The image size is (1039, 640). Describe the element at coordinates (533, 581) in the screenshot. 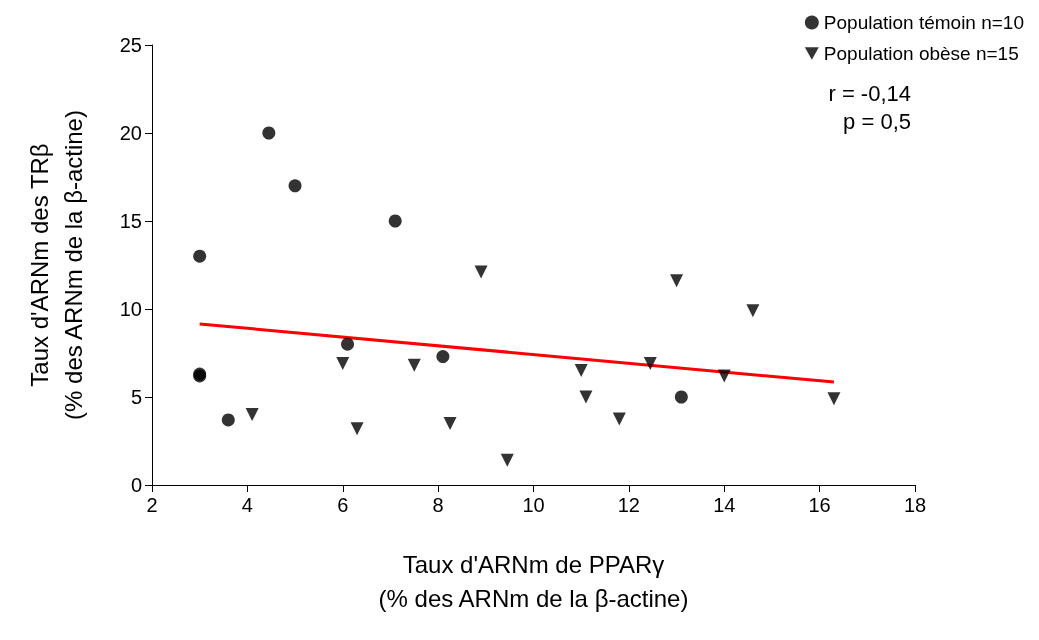

I see `x-axis-title: Taux d'ARNm de PPARγ (% des ARNm de la β-actine)` at that location.